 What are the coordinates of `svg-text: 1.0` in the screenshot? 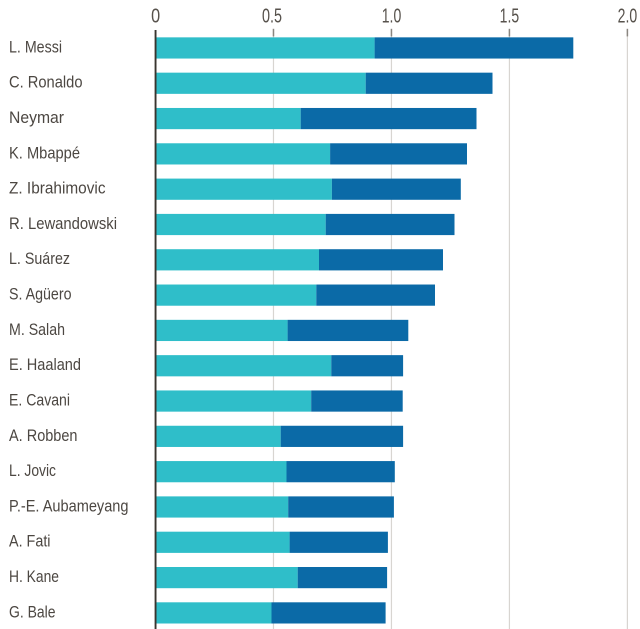 It's located at (392, 17).